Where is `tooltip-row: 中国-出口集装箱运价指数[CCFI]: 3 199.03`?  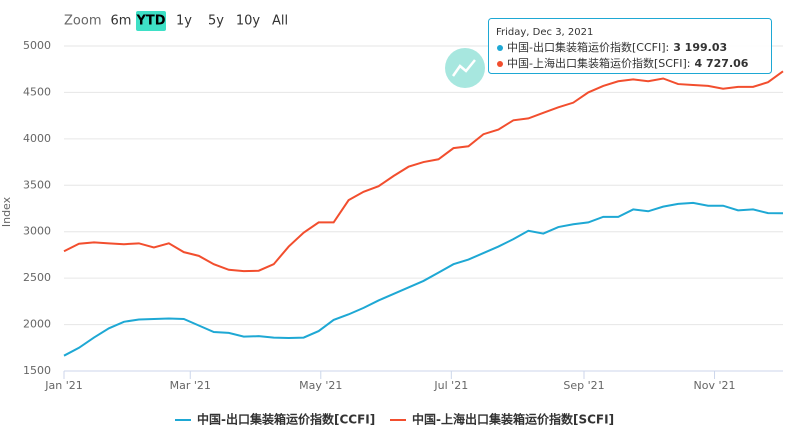 tooltip-row: 中国-出口集装箱运价指数[CCFI]: 3 199.03 is located at coordinates (617, 47).